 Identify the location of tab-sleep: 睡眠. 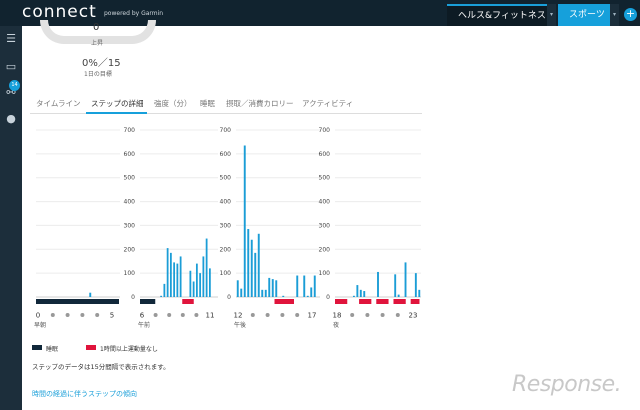
(207, 103).